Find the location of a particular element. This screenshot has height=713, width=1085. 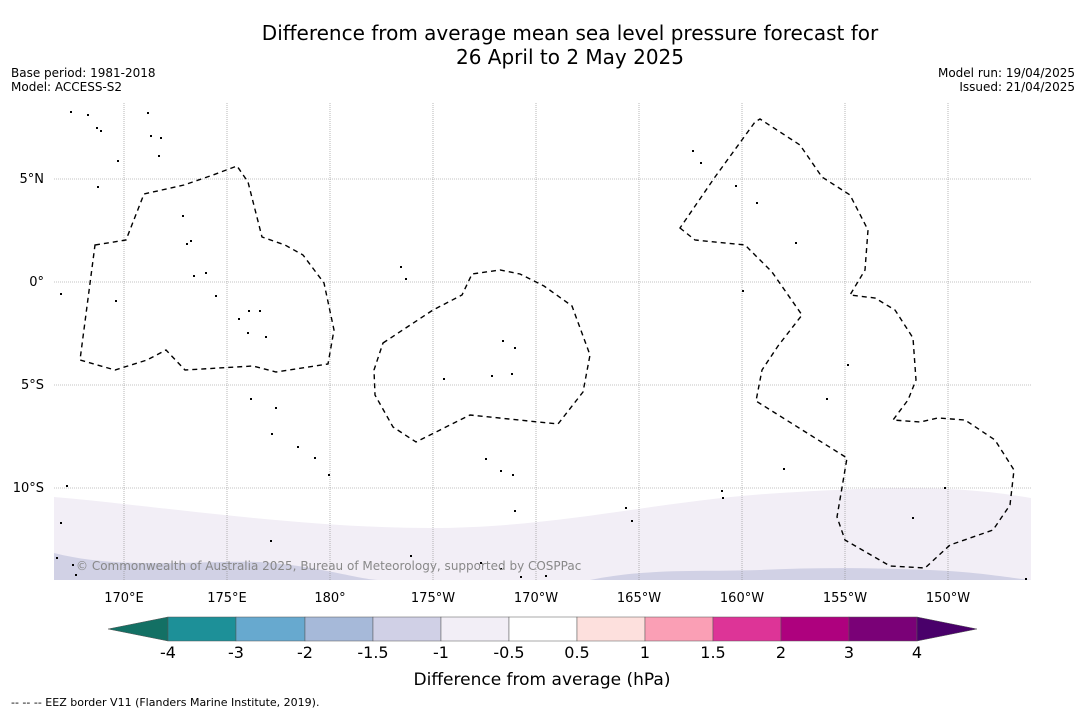

colorbar-tick-label: -0.5 is located at coordinates (508, 652).